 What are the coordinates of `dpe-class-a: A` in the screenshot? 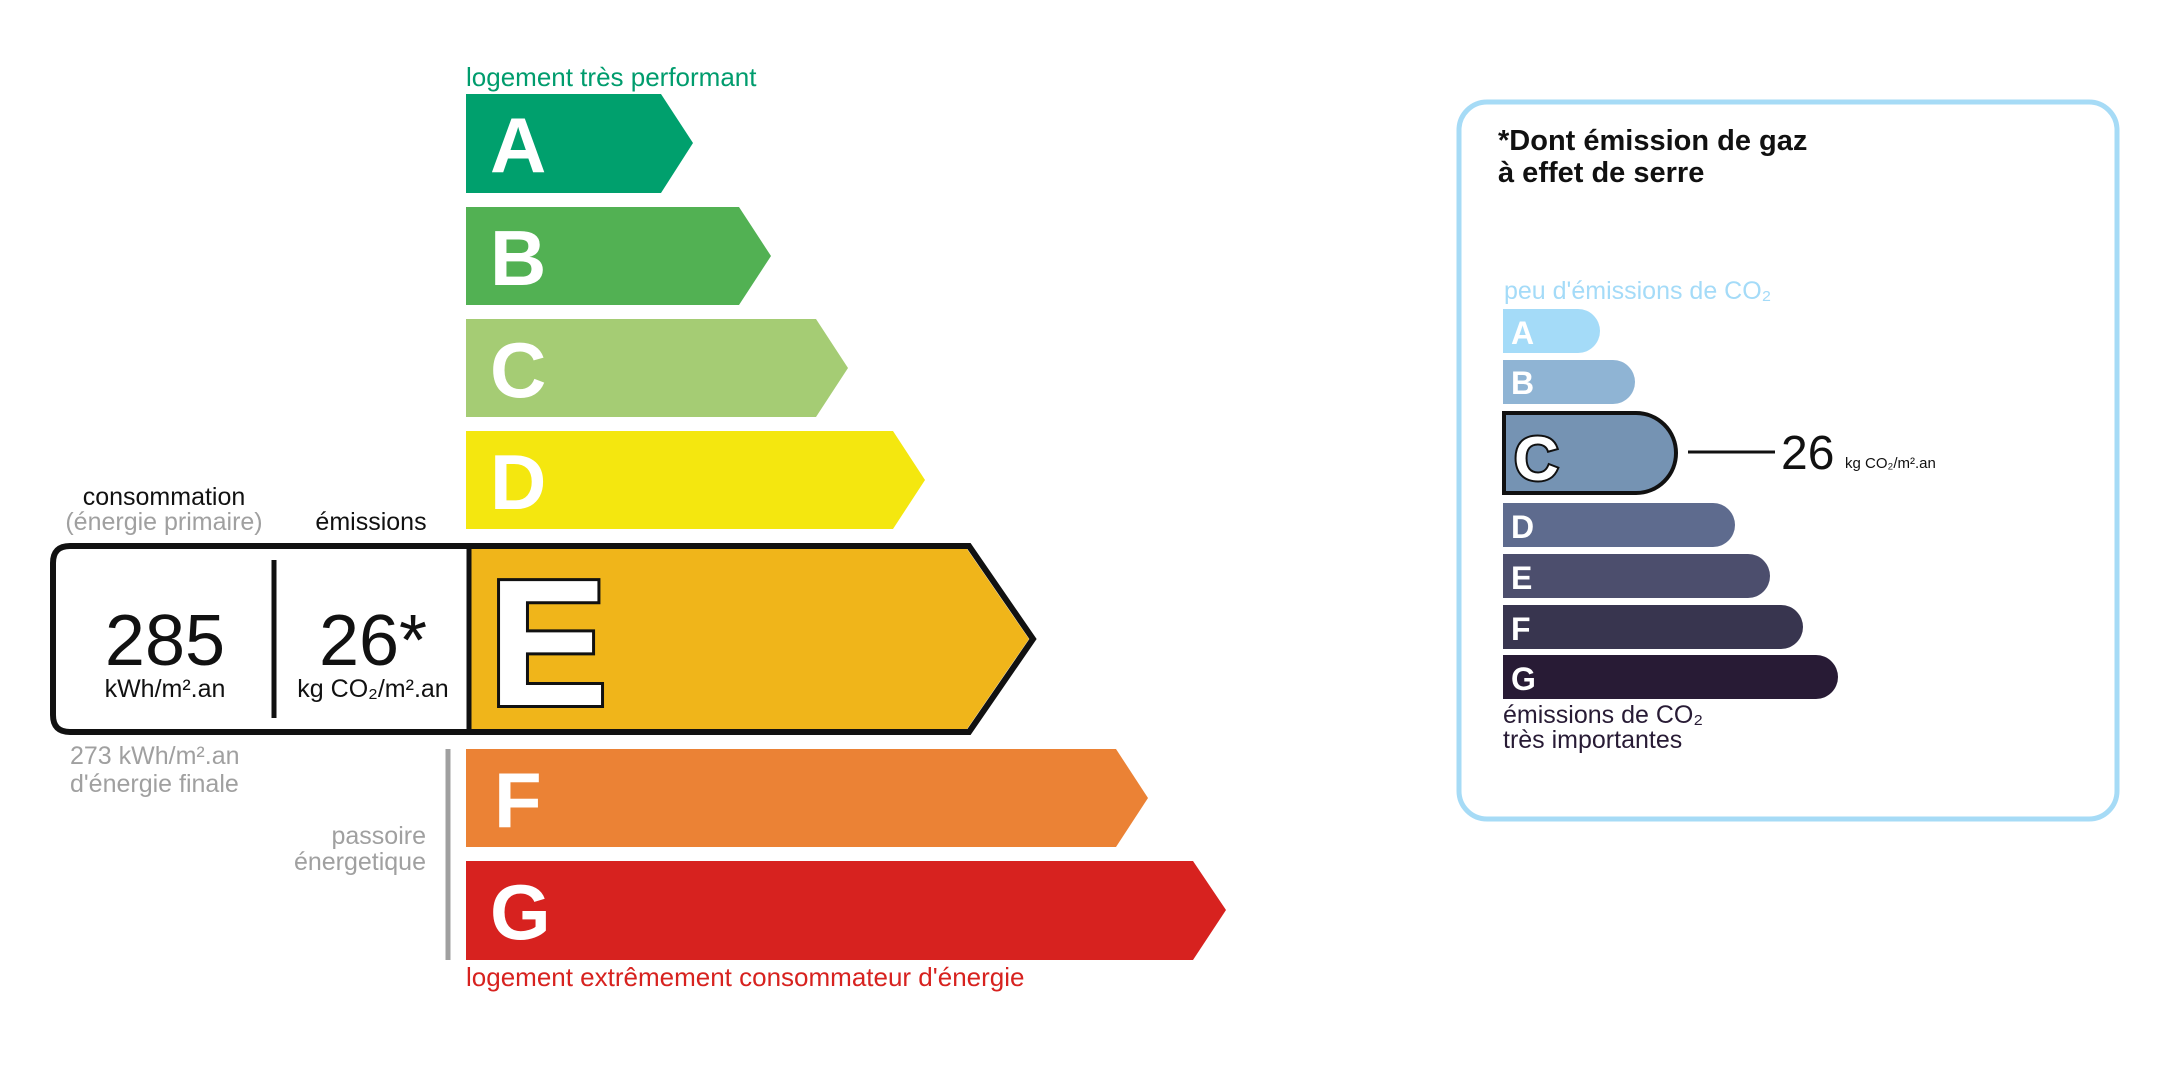 It's located at (579, 143).